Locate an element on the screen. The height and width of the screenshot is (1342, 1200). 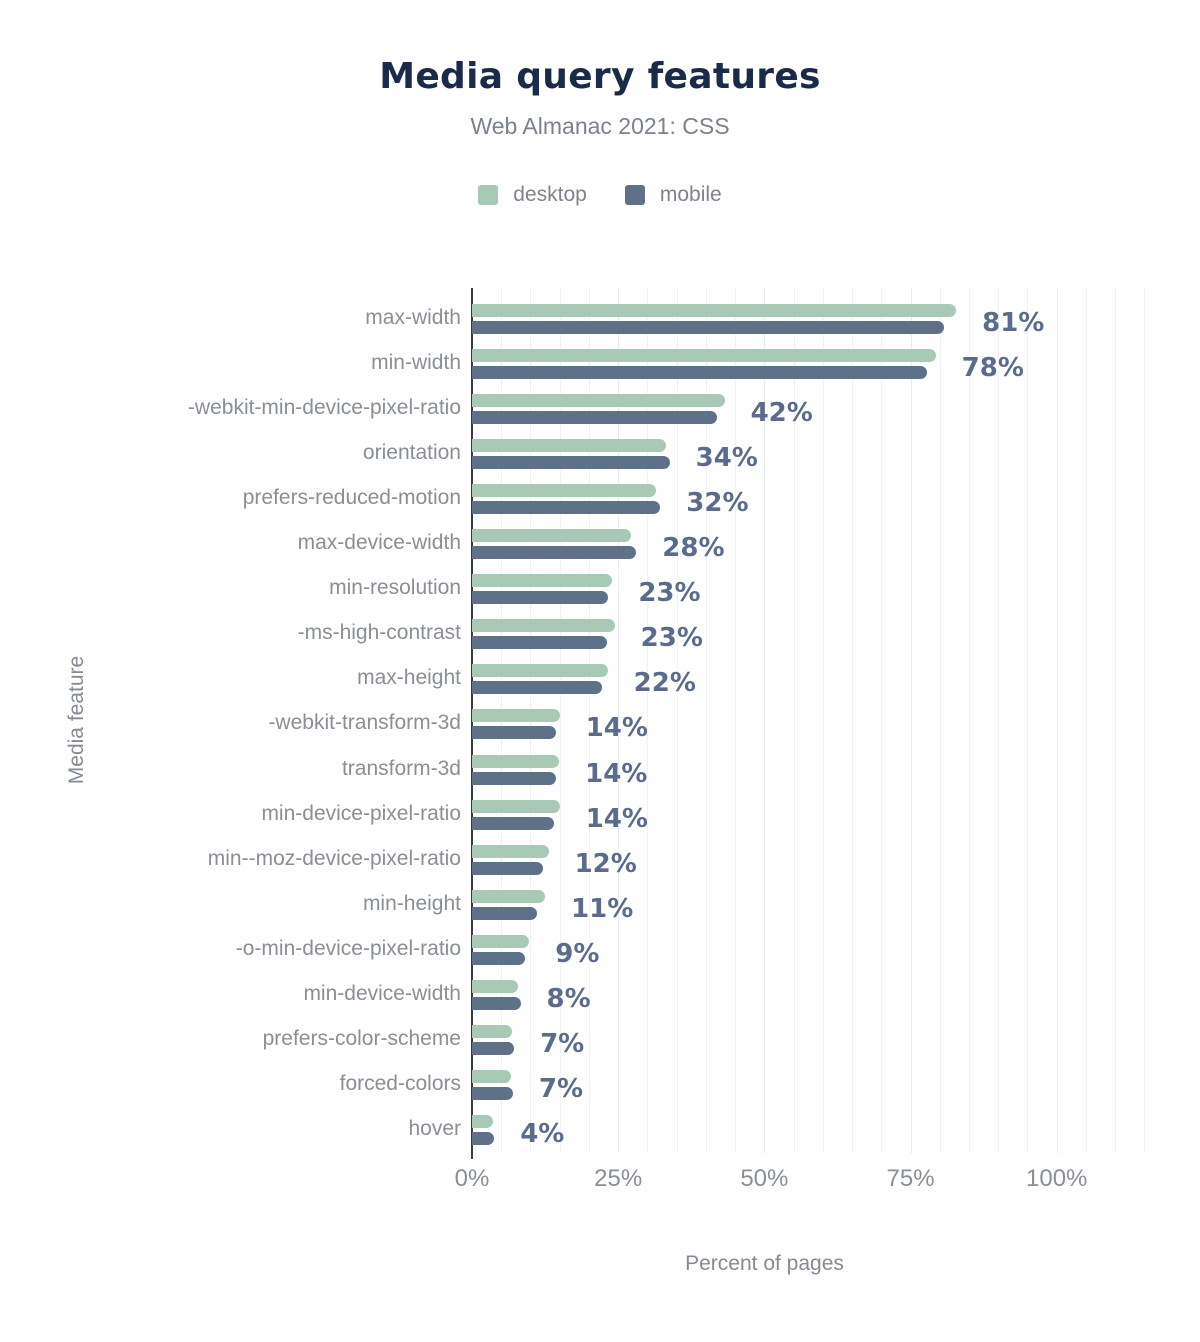
category-label: min--moz-device-pixel-ratio is located at coordinates (334, 858).